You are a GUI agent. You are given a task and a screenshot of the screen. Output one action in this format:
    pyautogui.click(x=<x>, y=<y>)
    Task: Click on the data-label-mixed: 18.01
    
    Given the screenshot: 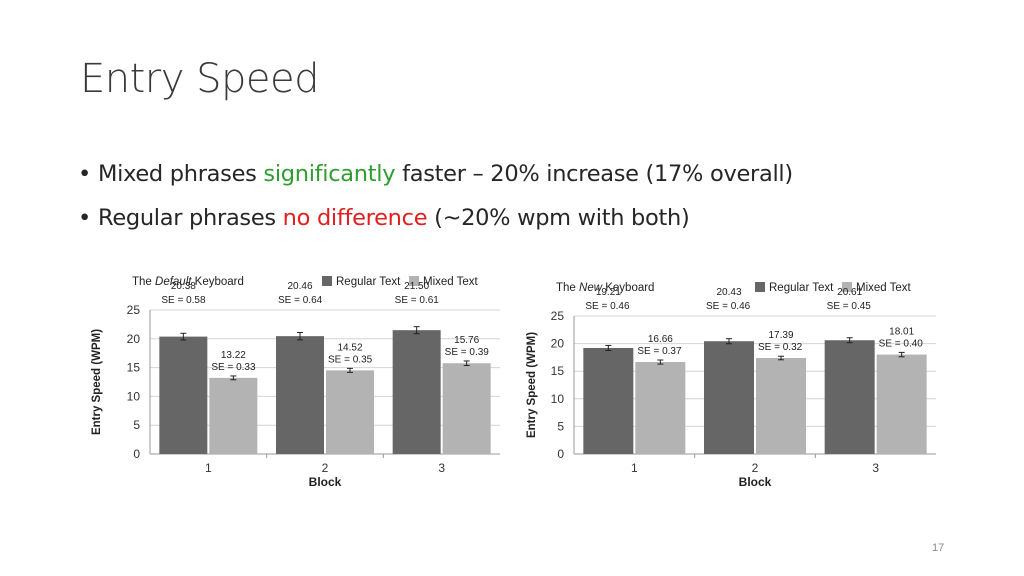 What is the action you would take?
    pyautogui.click(x=901, y=331)
    